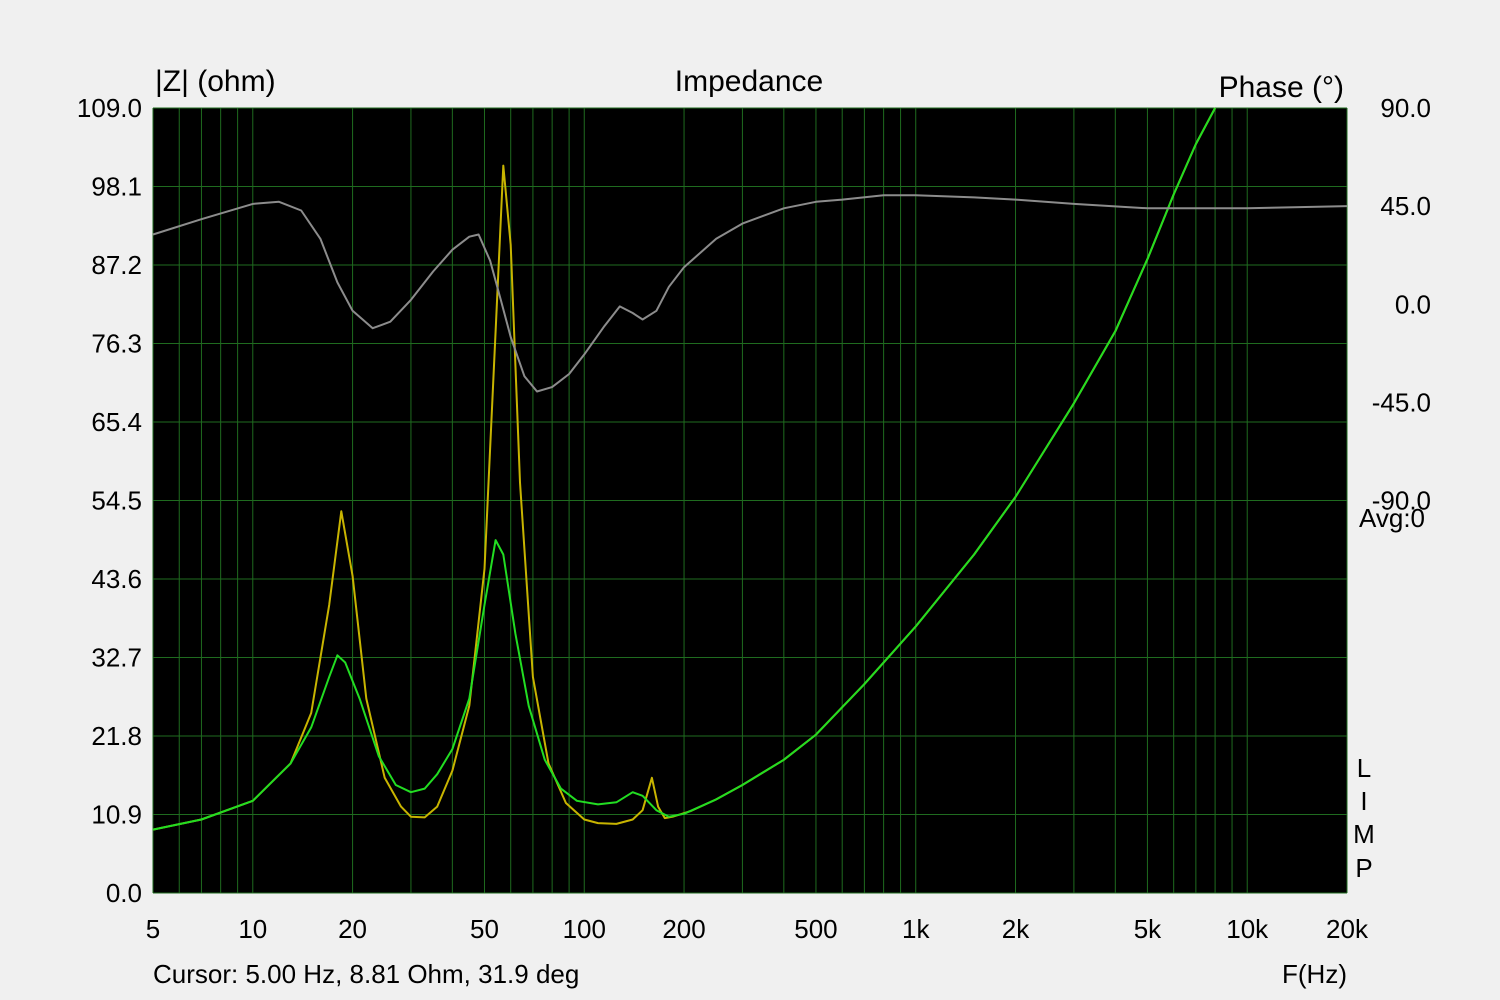 The image size is (1500, 1000). Describe the element at coordinates (484, 929) in the screenshot. I see `x-tick-label: 50` at that location.